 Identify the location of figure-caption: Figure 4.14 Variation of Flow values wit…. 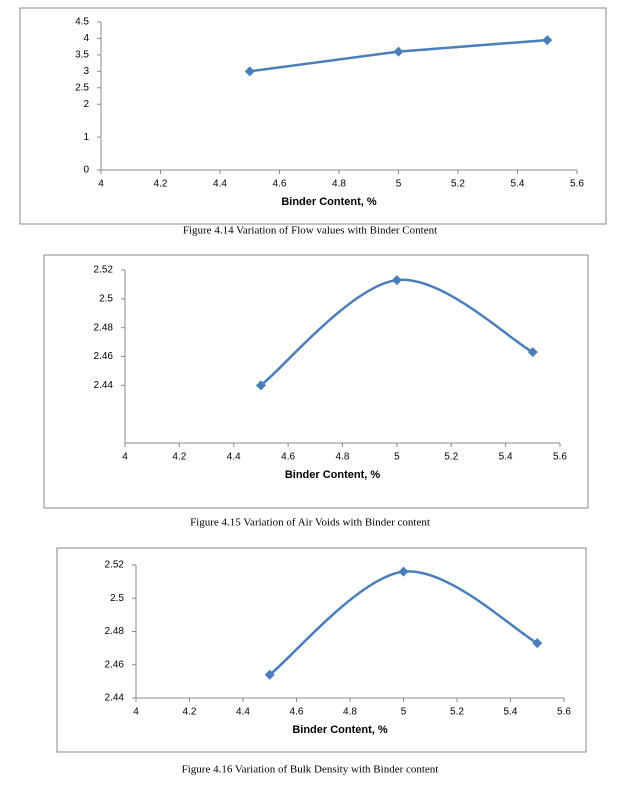
(310, 231).